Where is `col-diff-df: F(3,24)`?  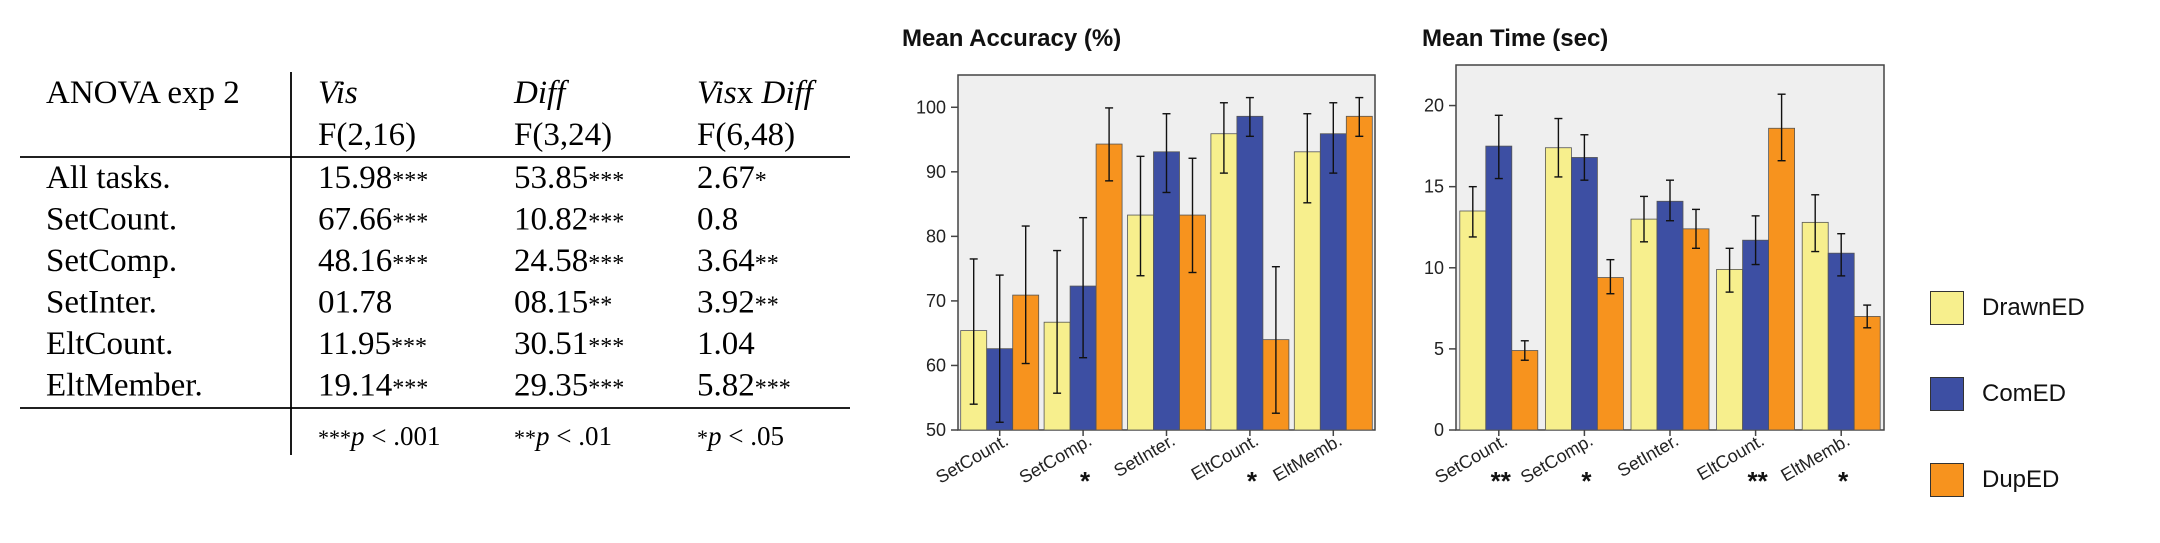
col-diff-df: F(3,24) is located at coordinates (563, 135).